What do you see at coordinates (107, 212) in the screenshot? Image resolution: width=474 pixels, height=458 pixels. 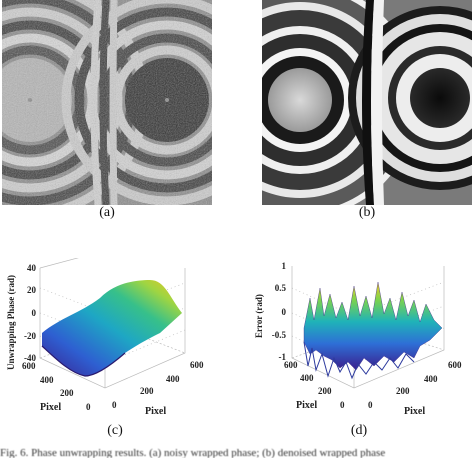 I see `caption-a: (a)` at bounding box center [107, 212].